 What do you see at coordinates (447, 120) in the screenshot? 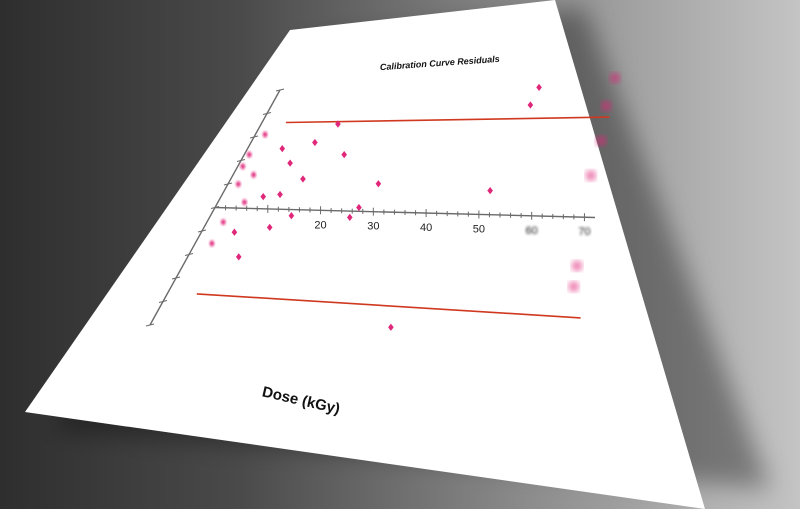
I see `upper-bound-line` at bounding box center [447, 120].